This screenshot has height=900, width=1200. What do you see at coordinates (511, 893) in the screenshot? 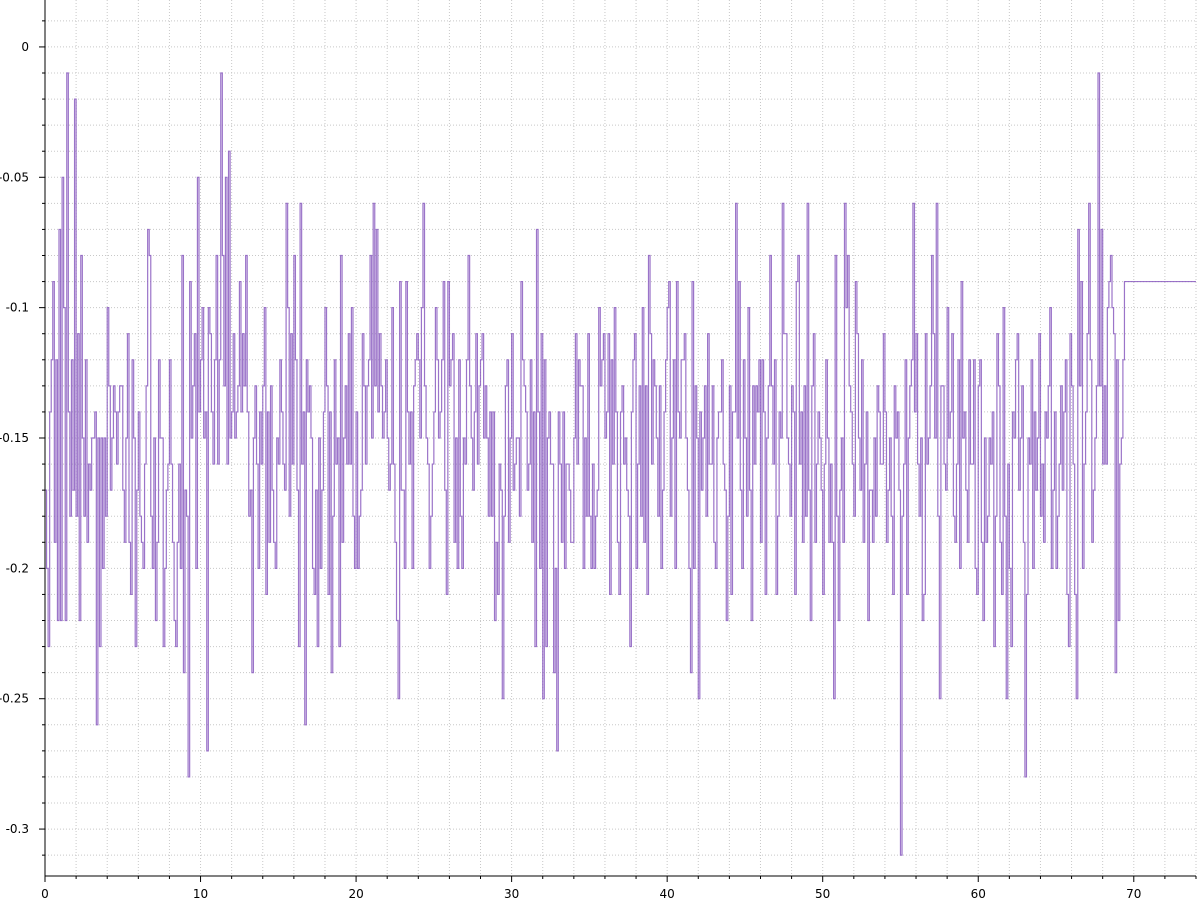
I see `x-tick-label: 30` at bounding box center [511, 893].